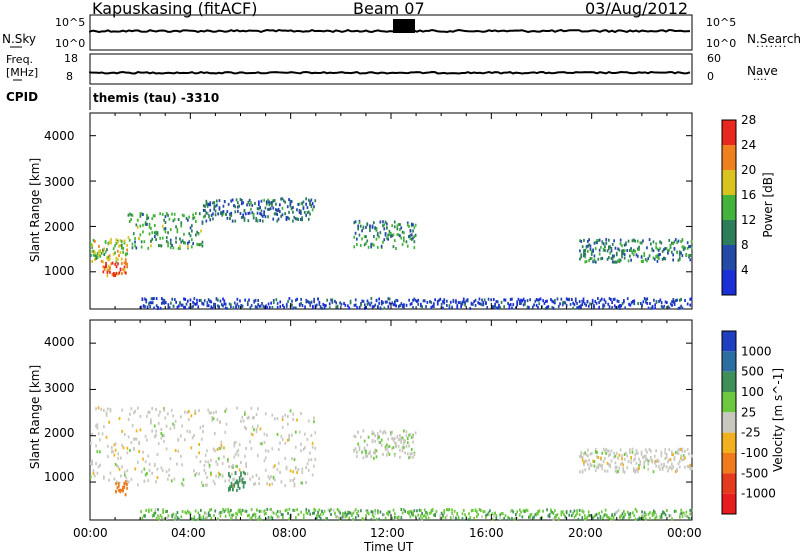  I want to click on velocity-colorbar-swatch, so click(729, 381).